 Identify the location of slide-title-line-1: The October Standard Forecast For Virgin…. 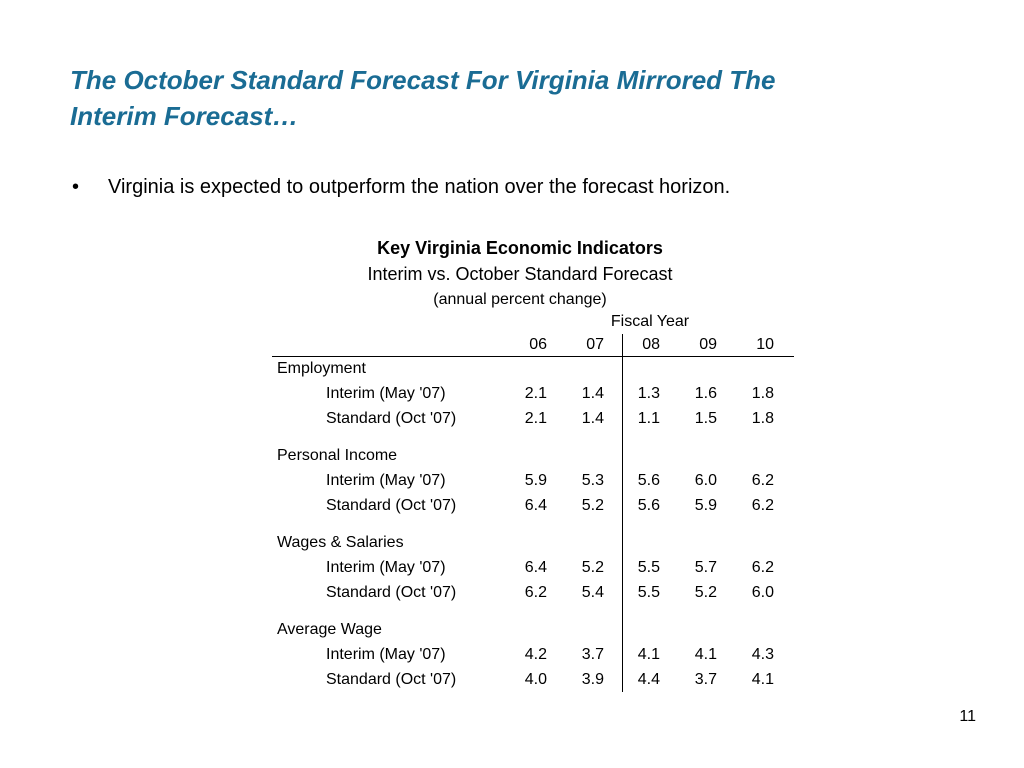
(423, 80).